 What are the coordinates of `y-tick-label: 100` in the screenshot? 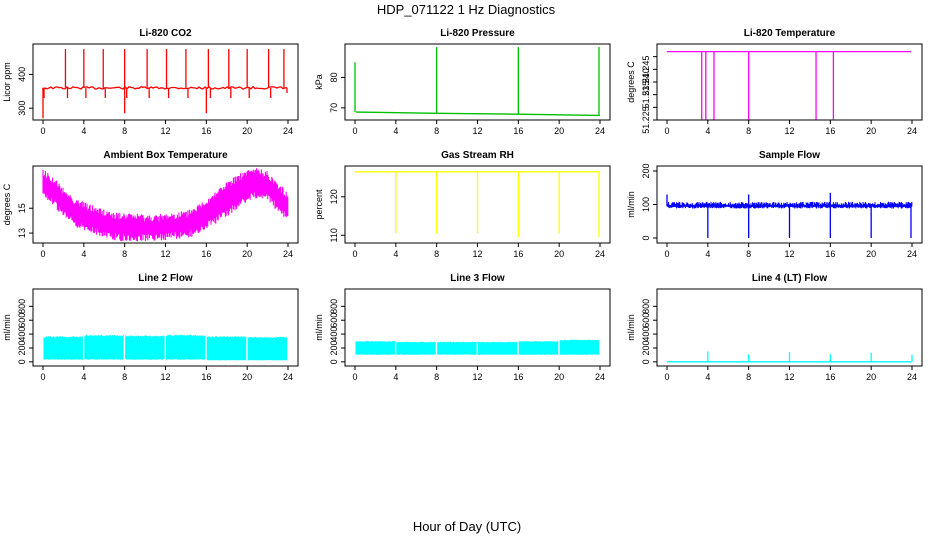 It's located at (646, 204).